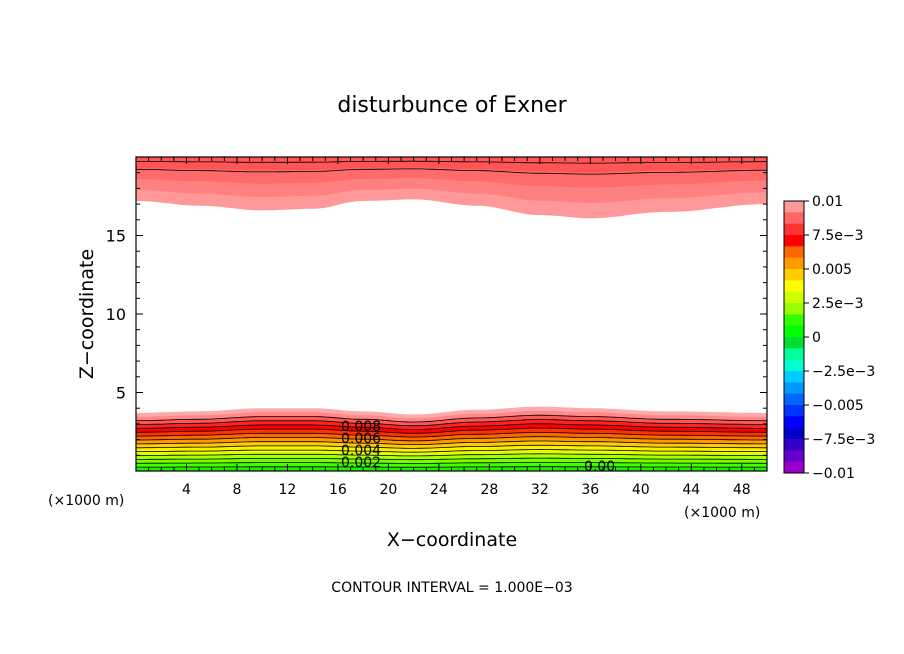  I want to click on colorbar-label: −0.005, so click(838, 406).